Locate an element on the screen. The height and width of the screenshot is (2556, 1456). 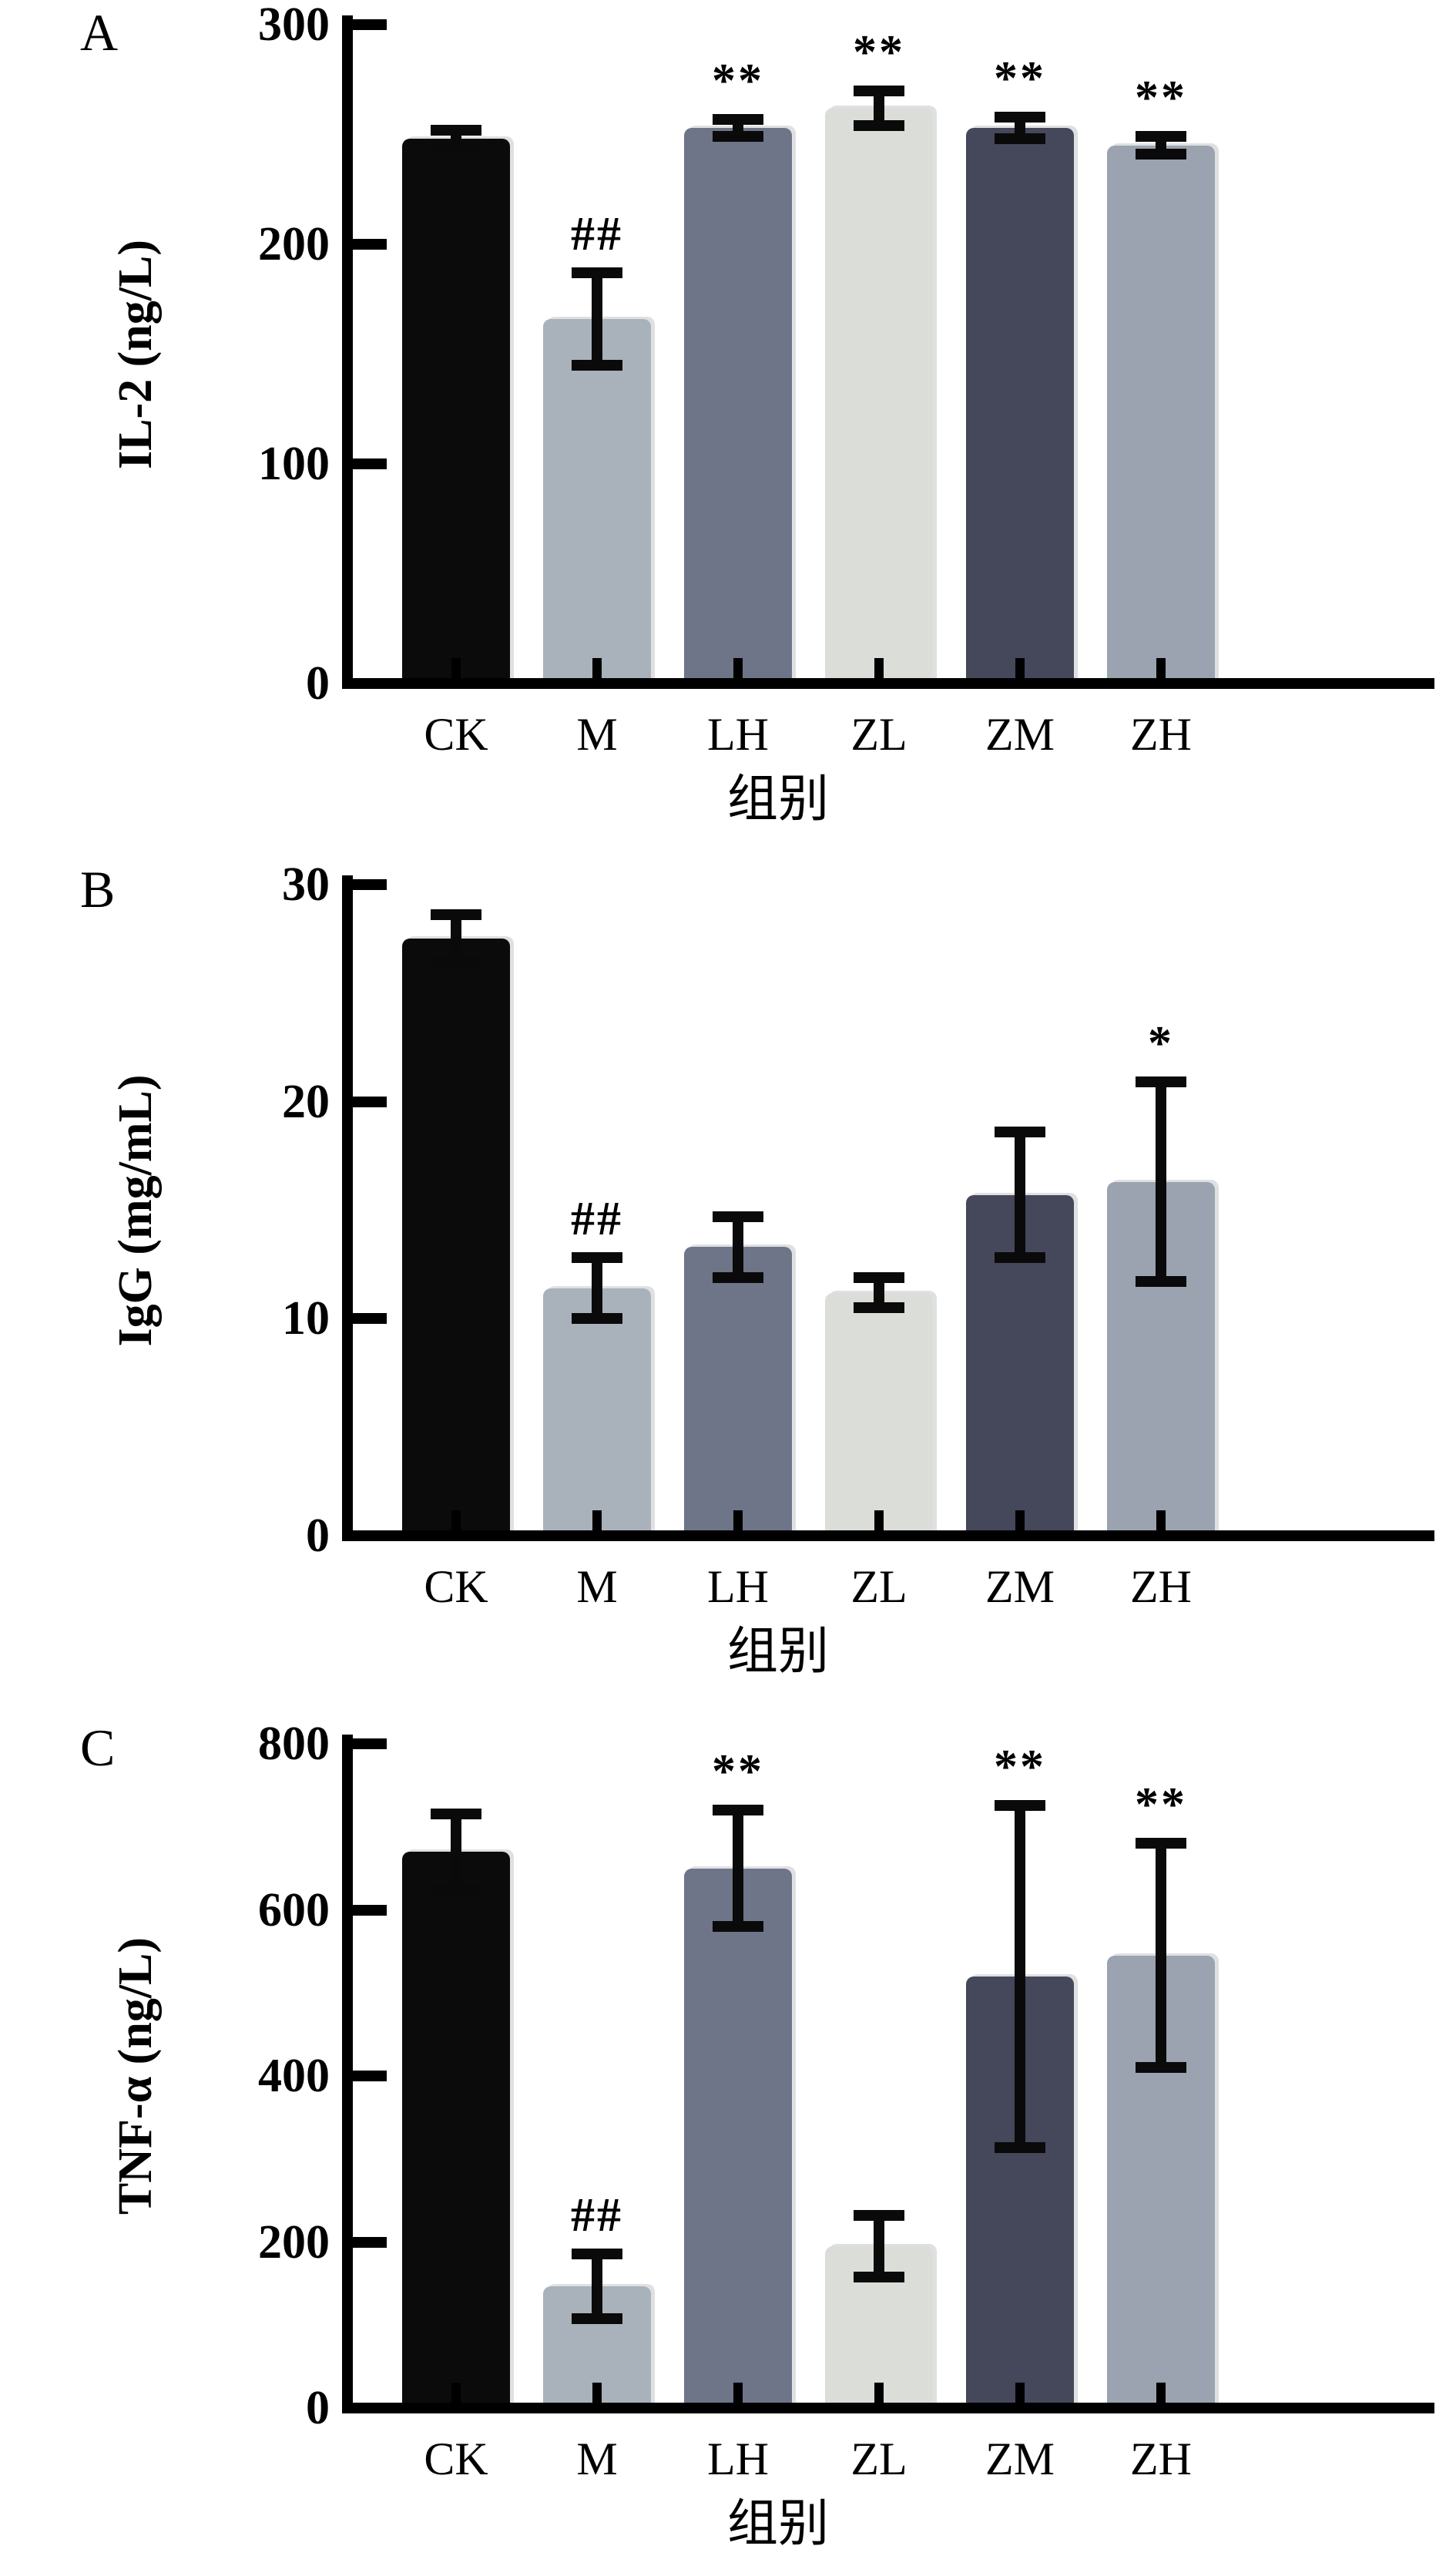
y-axis-title: IL-2 (ng/L) is located at coordinates (135, 354).